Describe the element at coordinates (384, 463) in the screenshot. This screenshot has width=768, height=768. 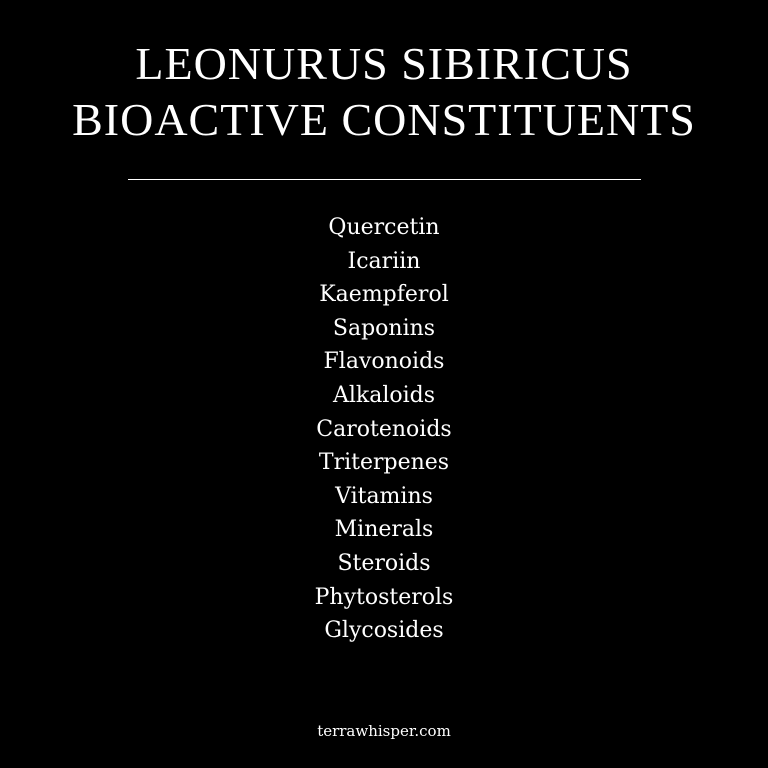
I see `list-item: Triterpenes` at that location.